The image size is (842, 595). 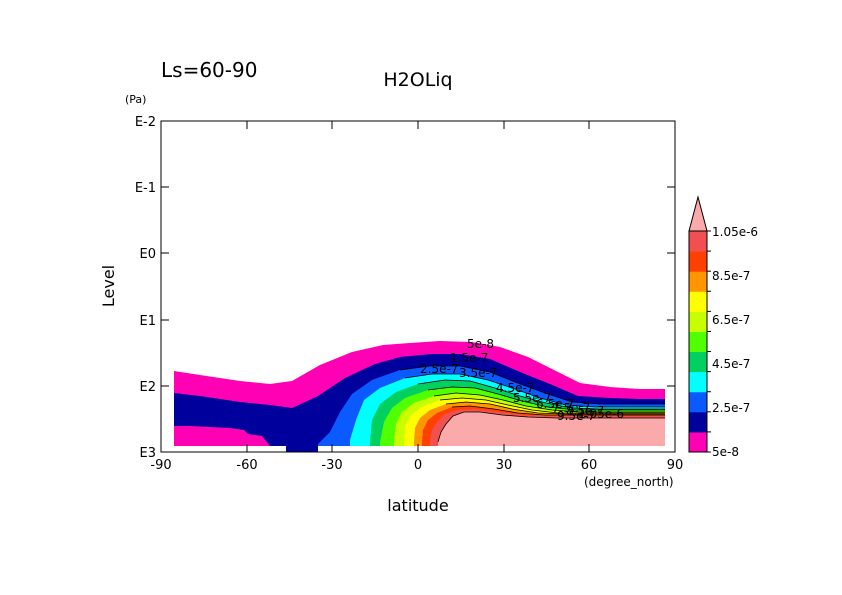 I want to click on contour-lines, so click(x=532, y=404).